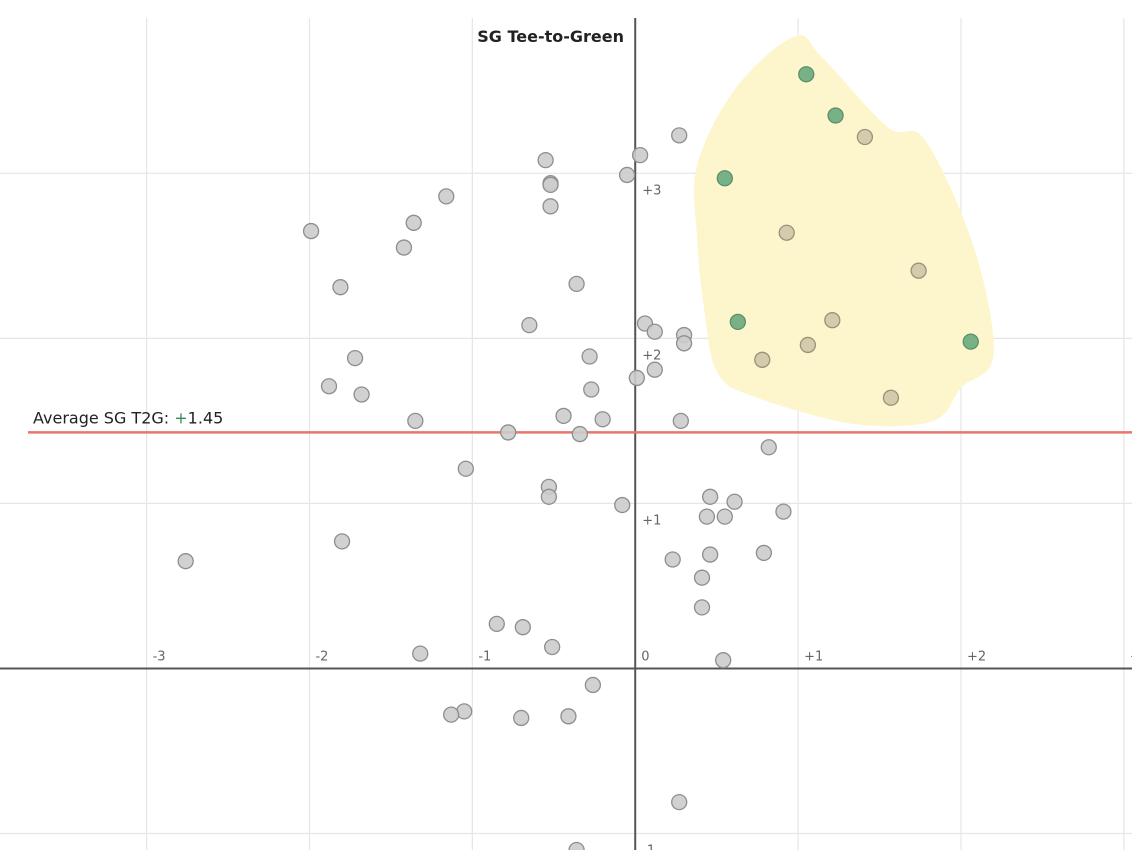  What do you see at coordinates (813, 656) in the screenshot?
I see `x-tick-label: +1` at bounding box center [813, 656].